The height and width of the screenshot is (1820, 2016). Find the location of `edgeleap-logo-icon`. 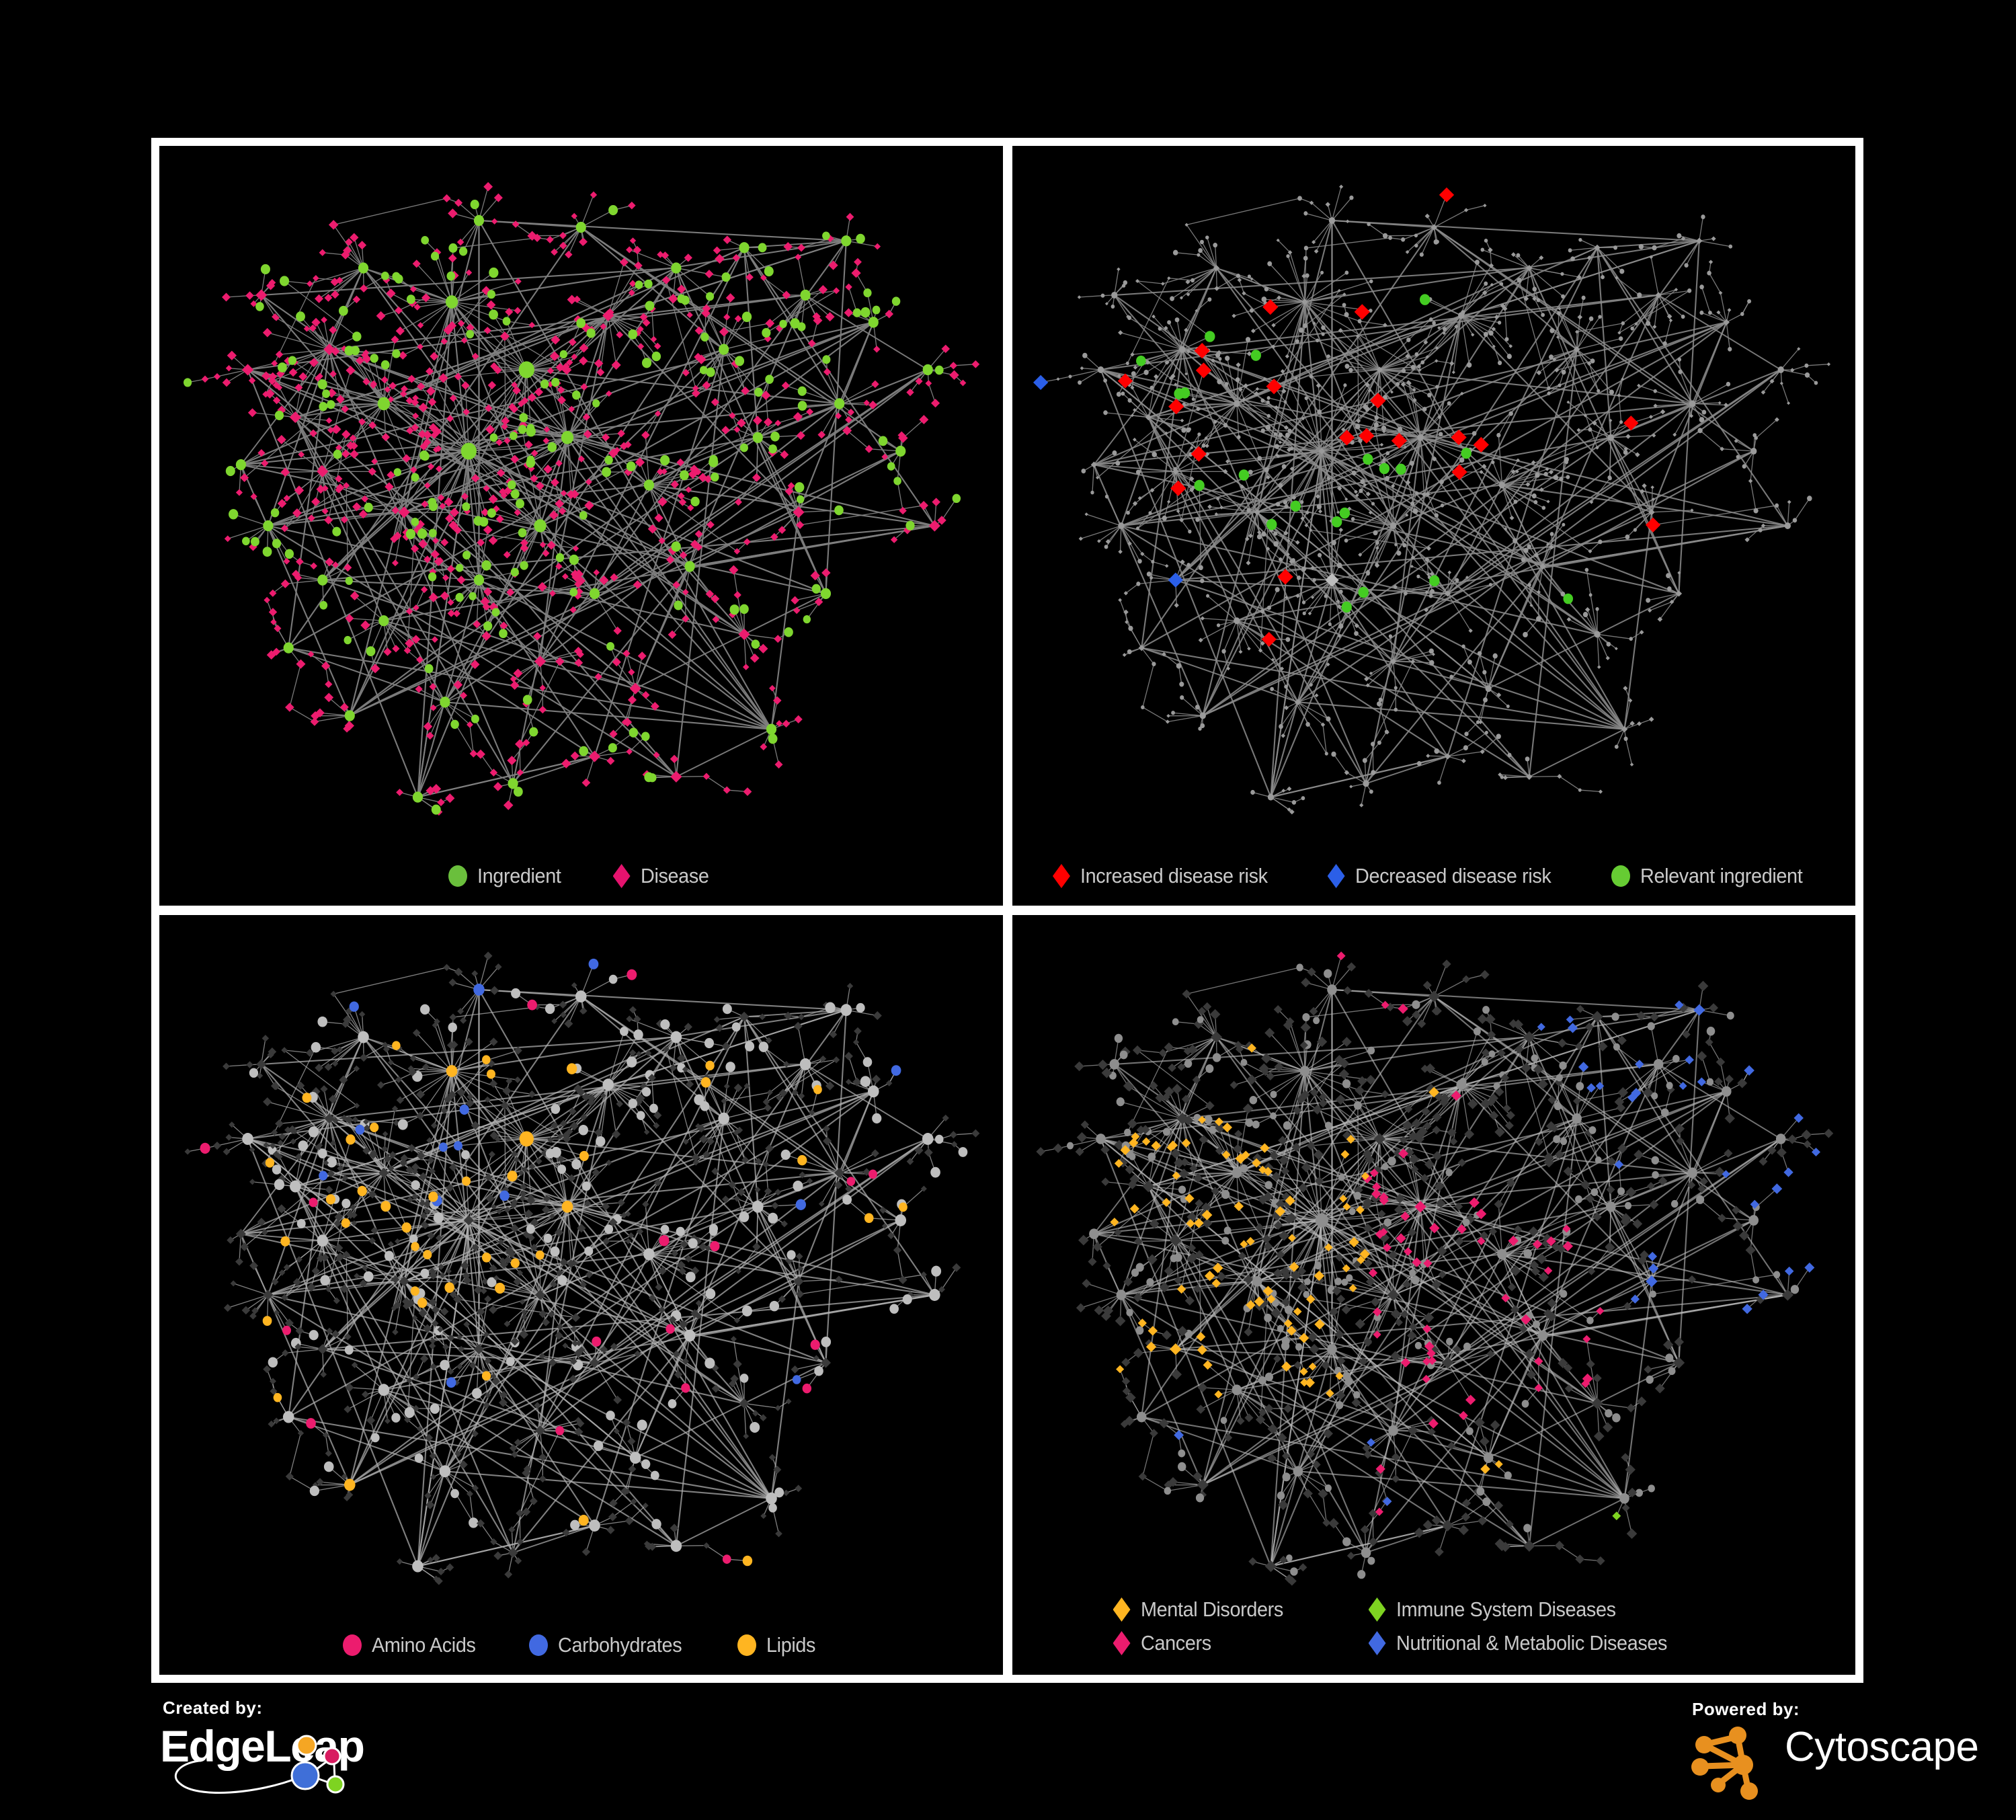

edgeleap-logo-icon is located at coordinates (259, 1764).